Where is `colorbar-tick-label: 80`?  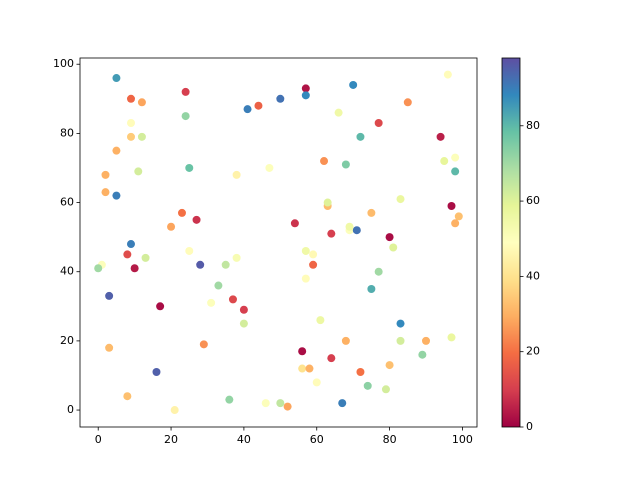
colorbar-tick-label: 80 is located at coordinates (533, 125).